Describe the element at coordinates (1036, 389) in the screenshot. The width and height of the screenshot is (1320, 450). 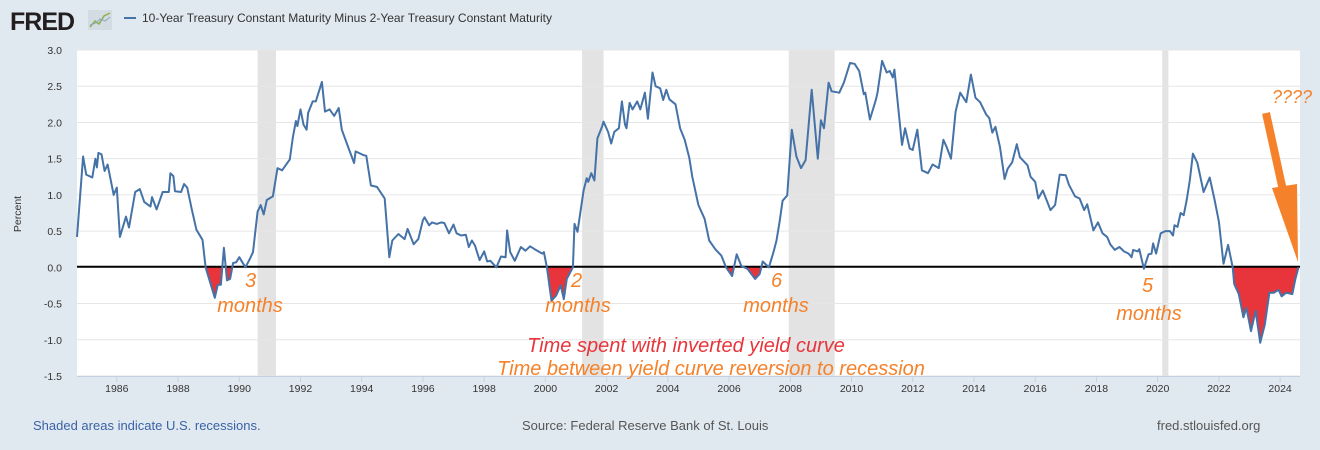
I see `x-tick-label: 2016` at that location.